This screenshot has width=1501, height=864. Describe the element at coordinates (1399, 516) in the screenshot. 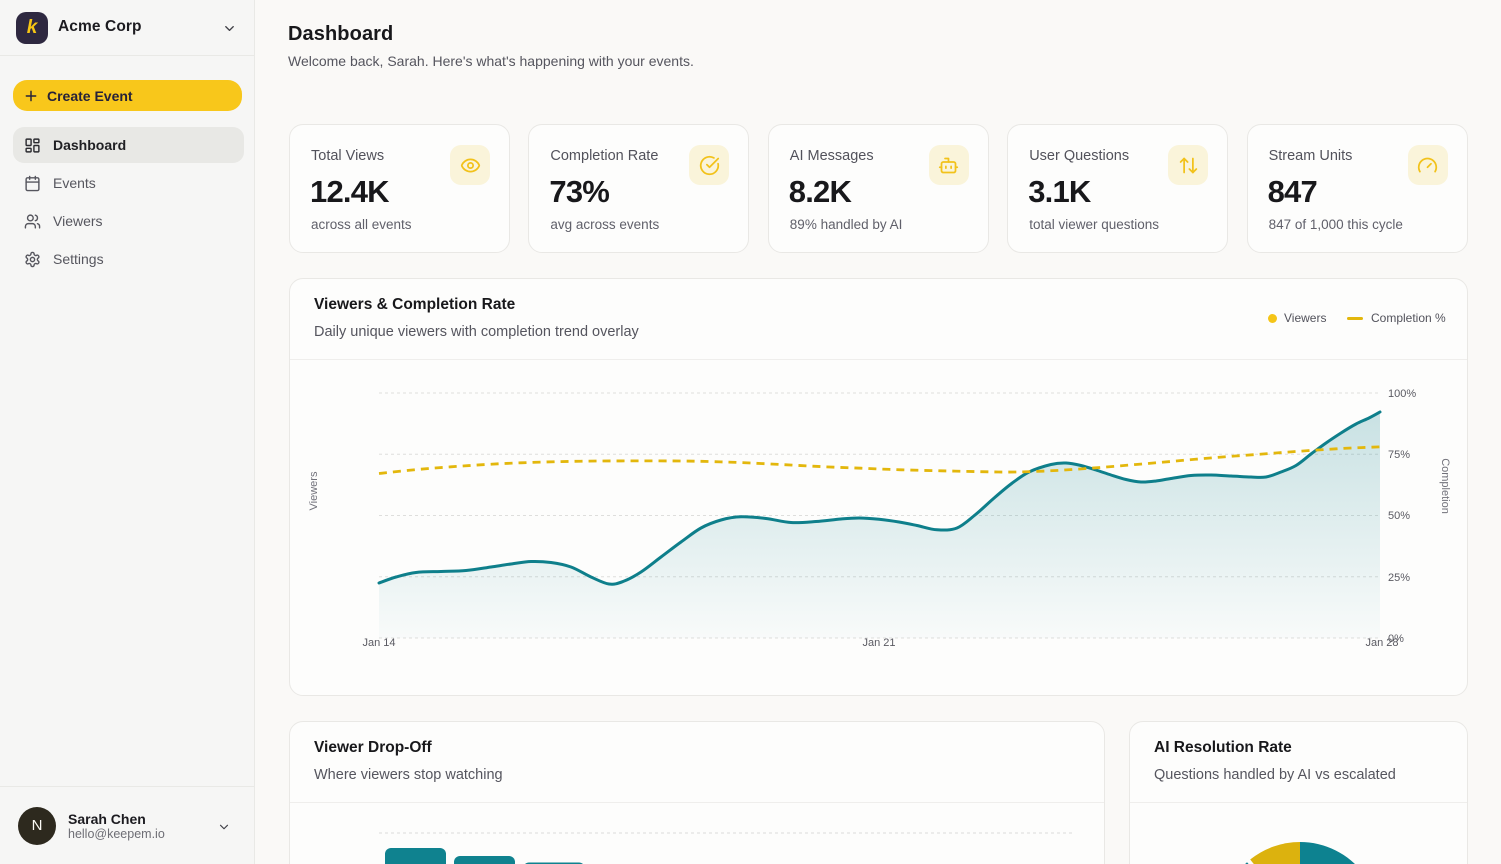

I see `svg-text: 50%` at that location.